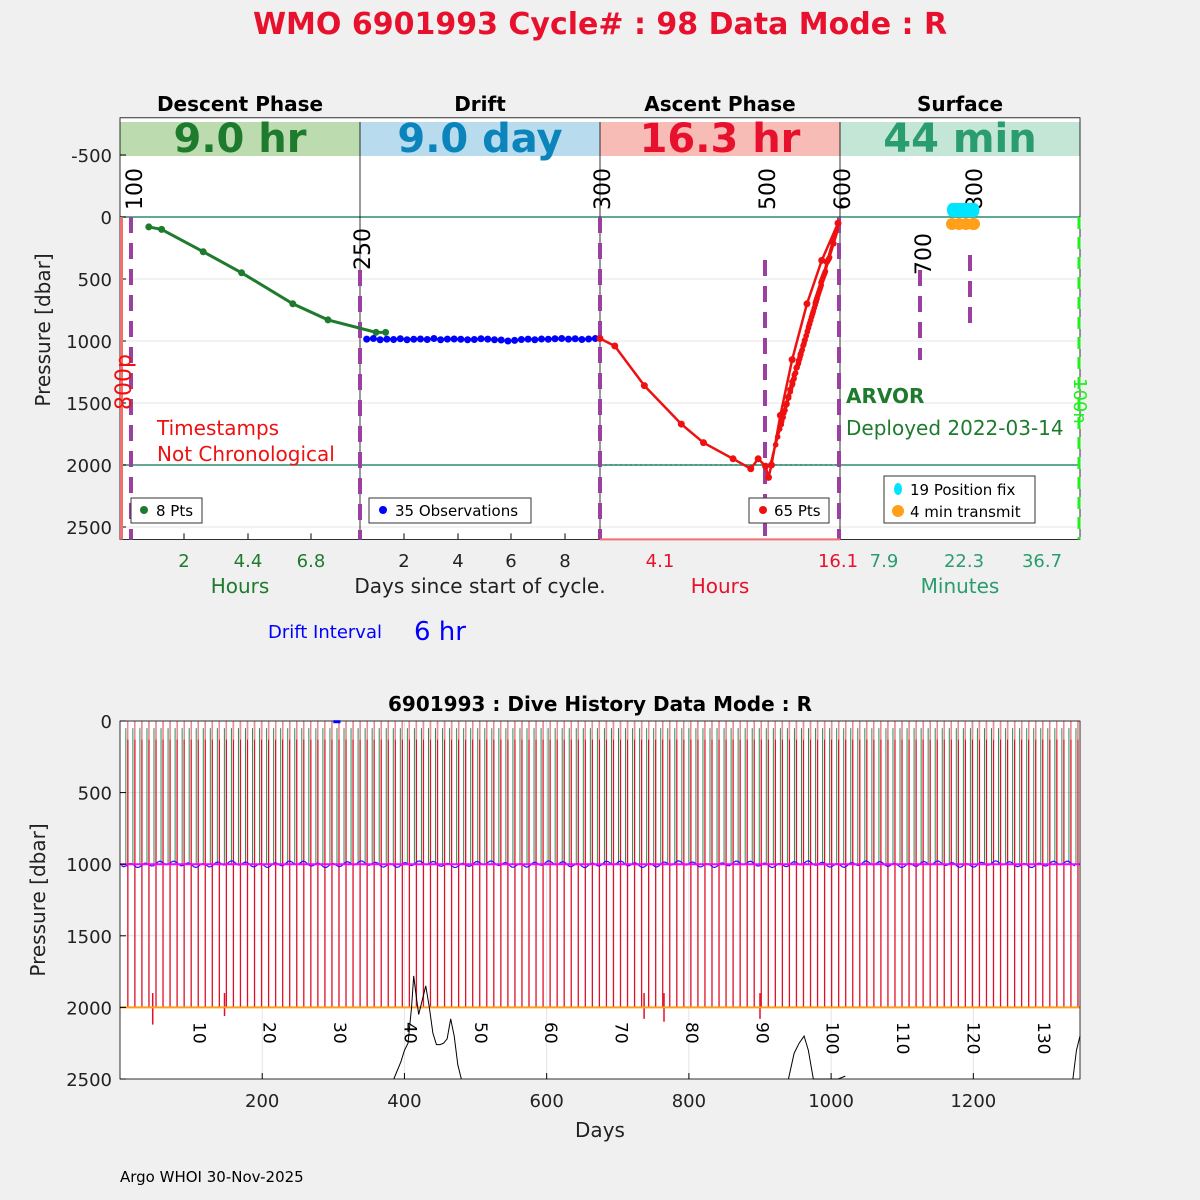 Image resolution: width=1200 pixels, height=1200 pixels. Describe the element at coordinates (621, 1033) in the screenshot. I see `cycle-number-label: 70` at that location.